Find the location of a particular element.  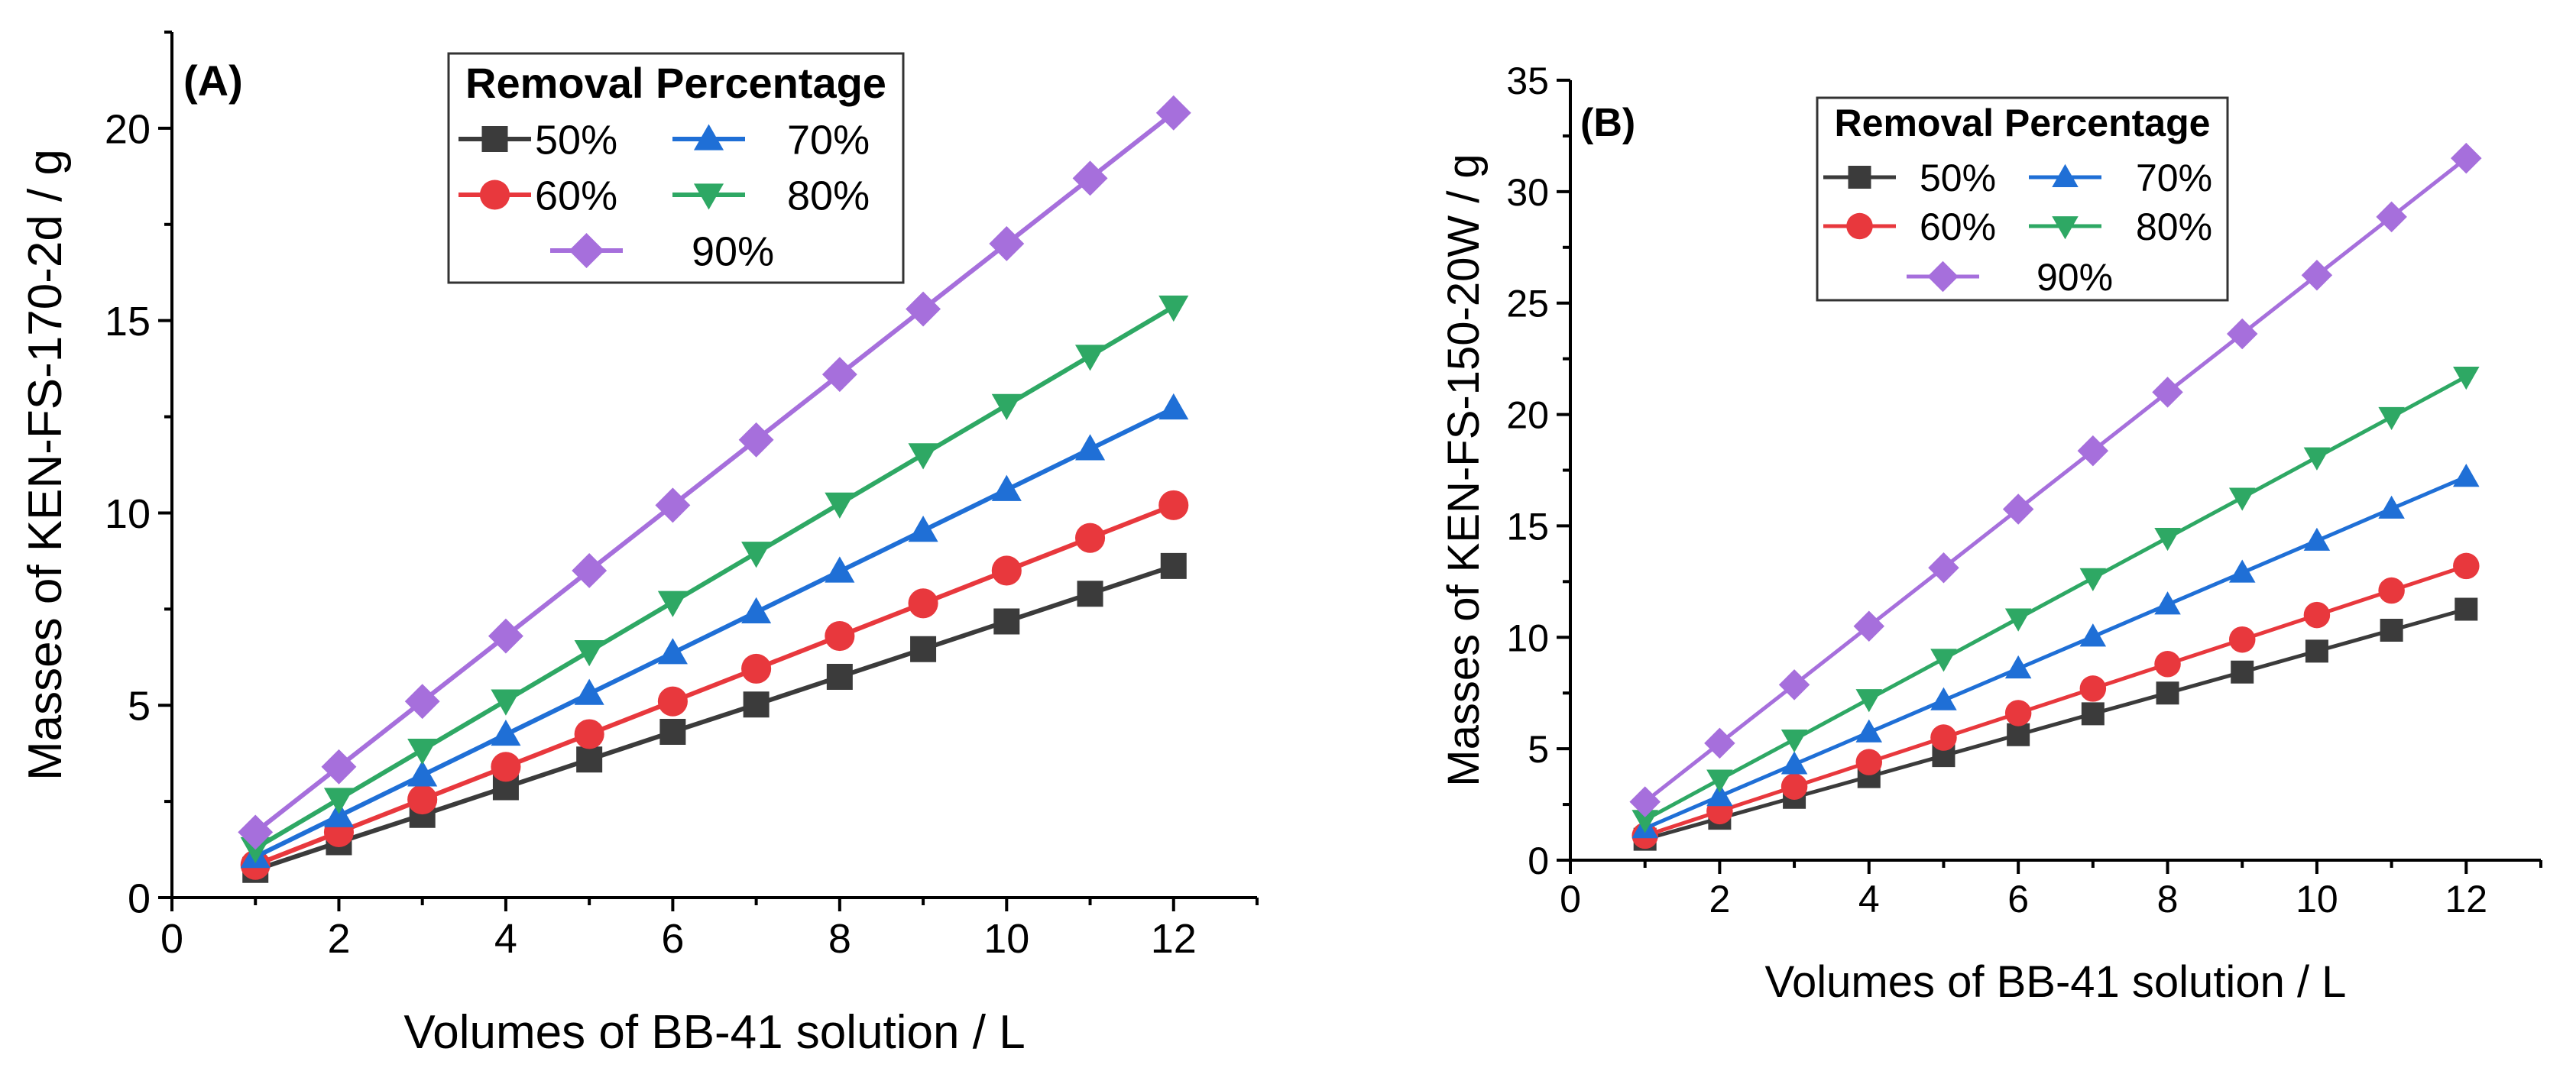

chart-b-series-70pct is located at coordinates (2056, 651).